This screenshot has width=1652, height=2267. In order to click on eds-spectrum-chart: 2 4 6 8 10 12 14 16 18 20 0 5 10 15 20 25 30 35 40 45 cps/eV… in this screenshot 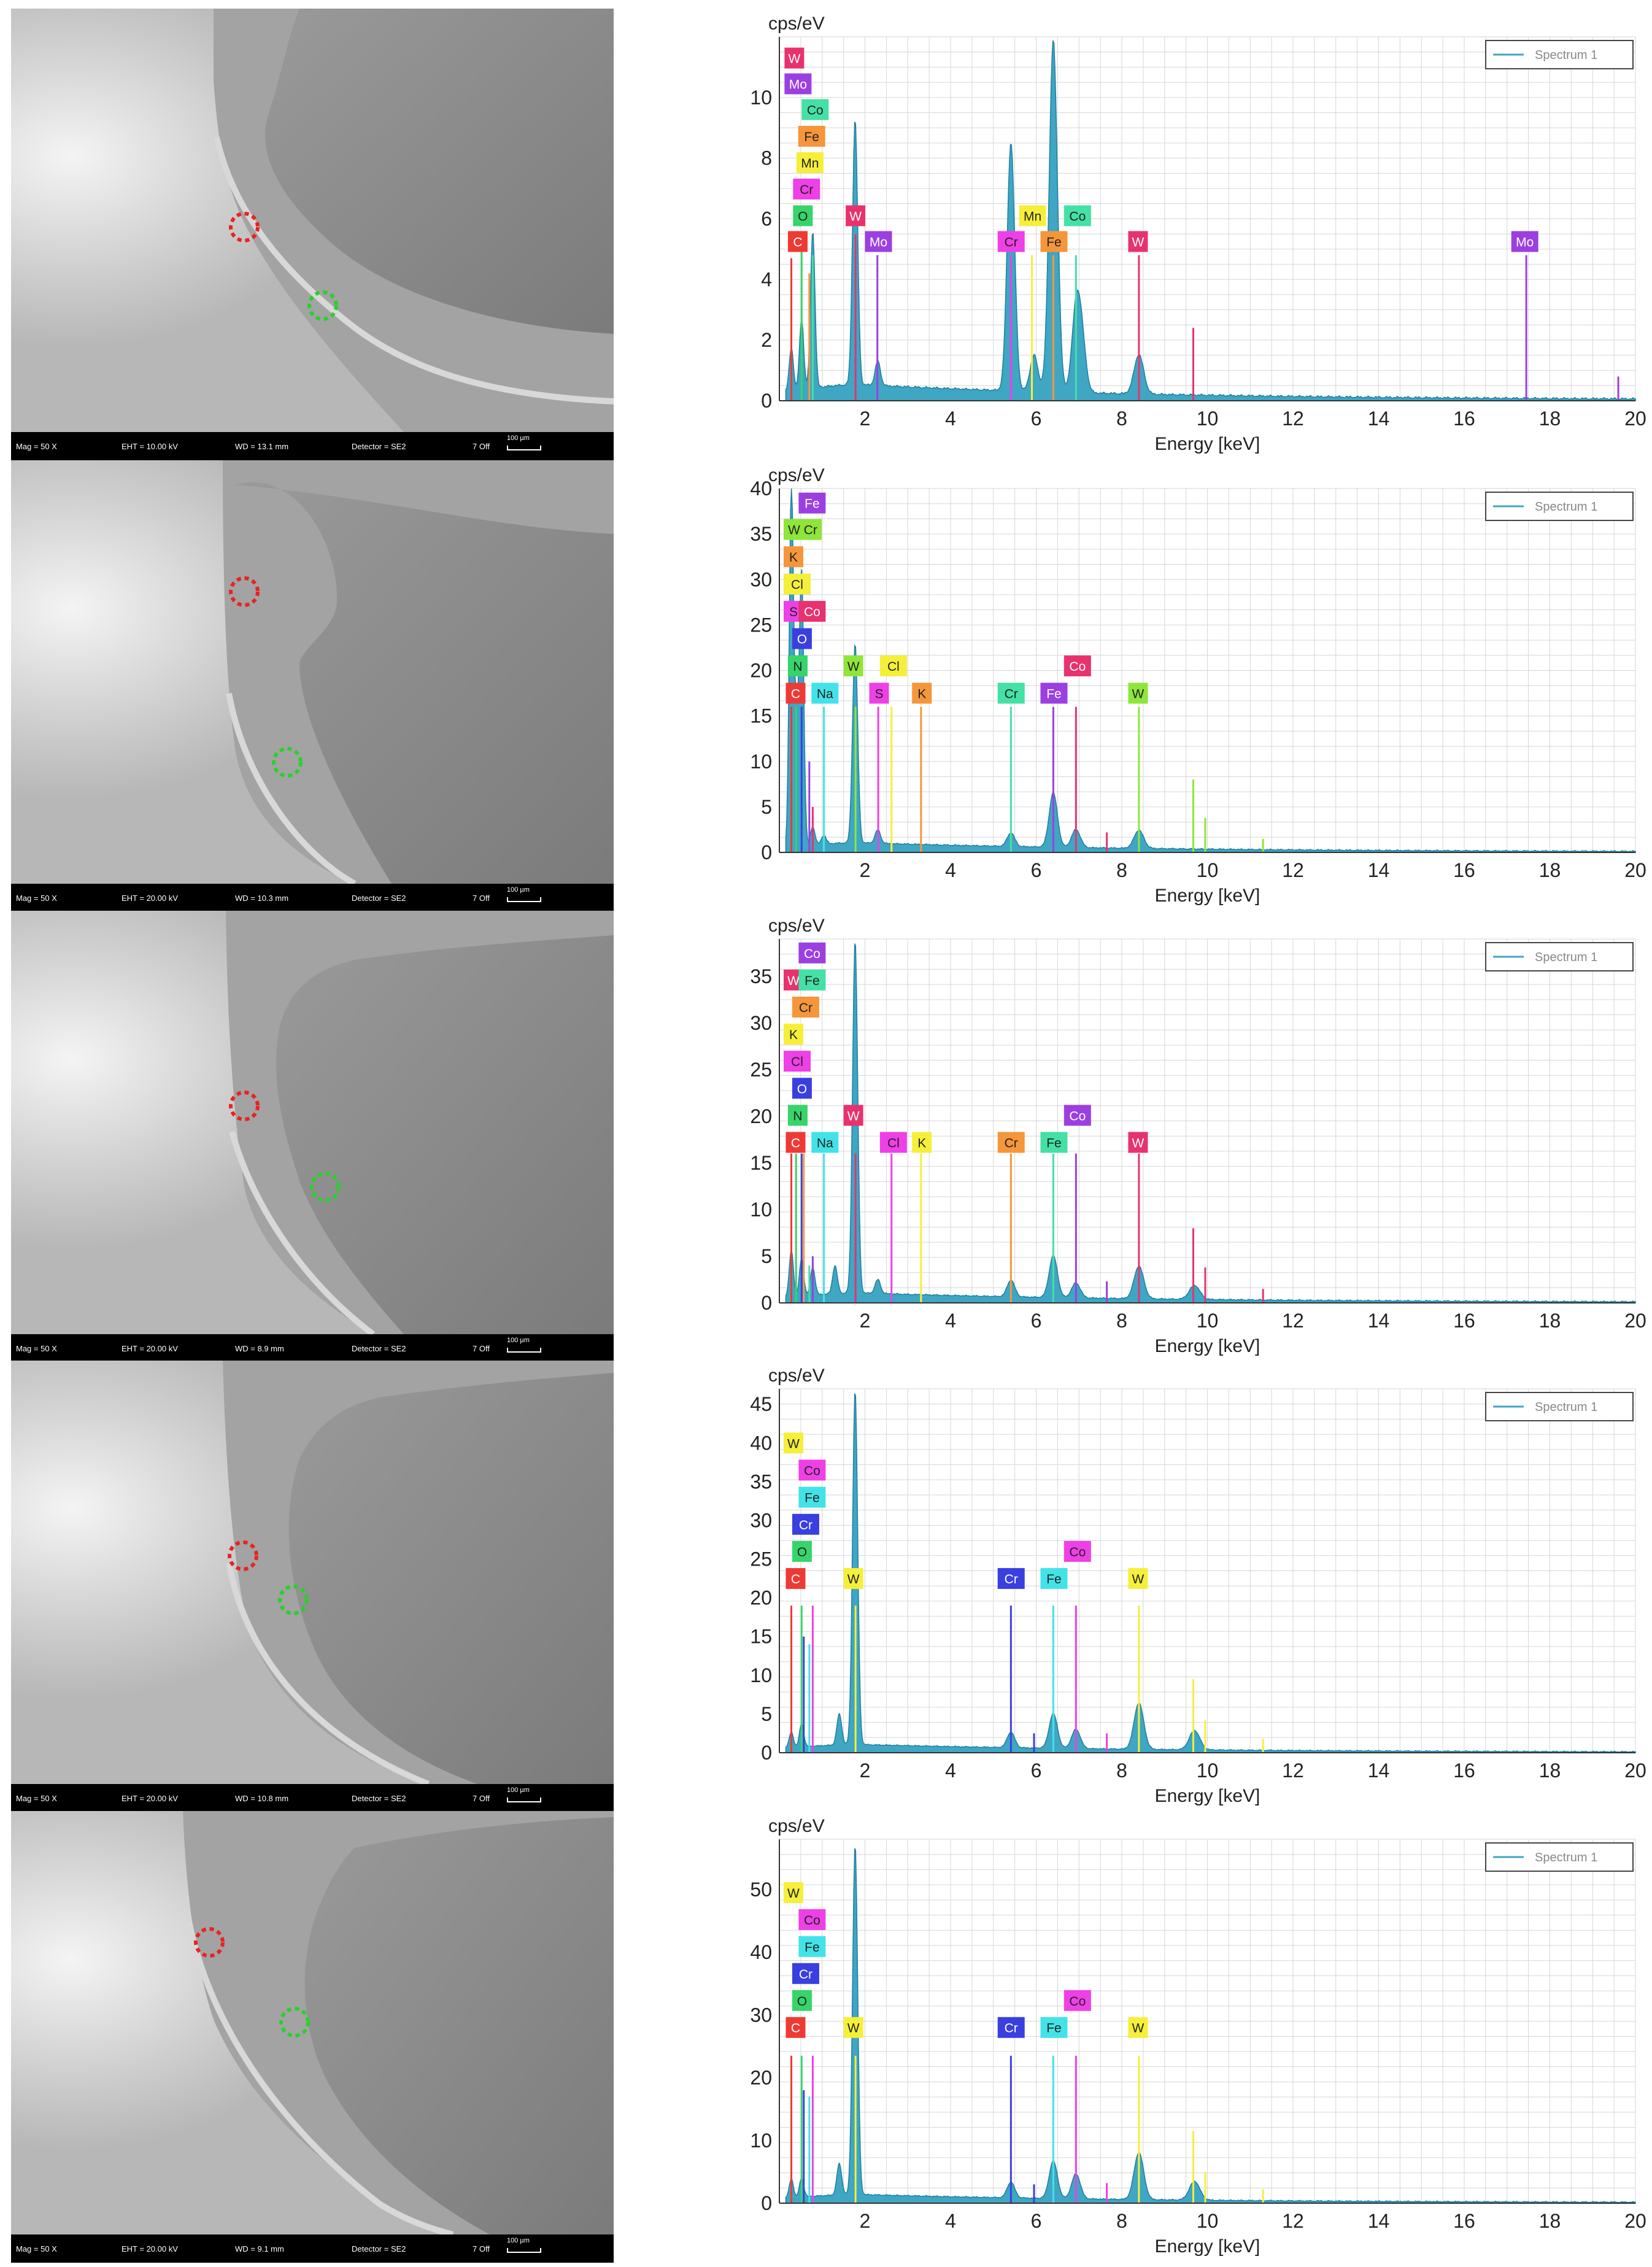, I will do `click(1185, 1587)`.